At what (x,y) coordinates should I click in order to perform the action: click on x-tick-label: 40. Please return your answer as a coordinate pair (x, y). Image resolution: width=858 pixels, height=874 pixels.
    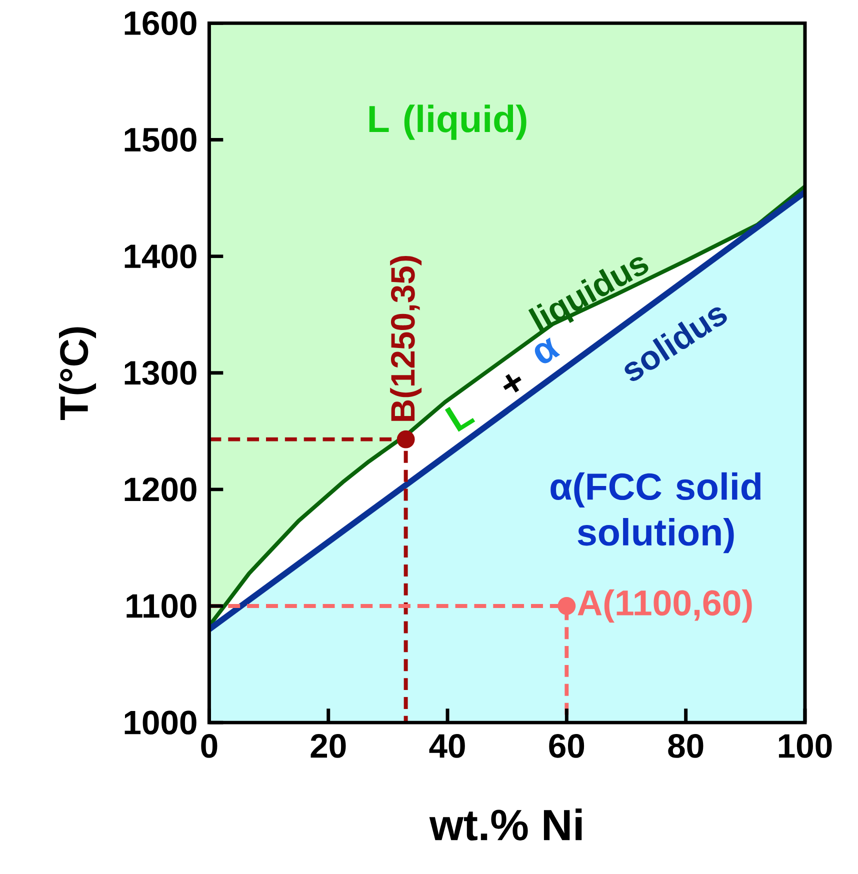
    Looking at the image, I should click on (447, 746).